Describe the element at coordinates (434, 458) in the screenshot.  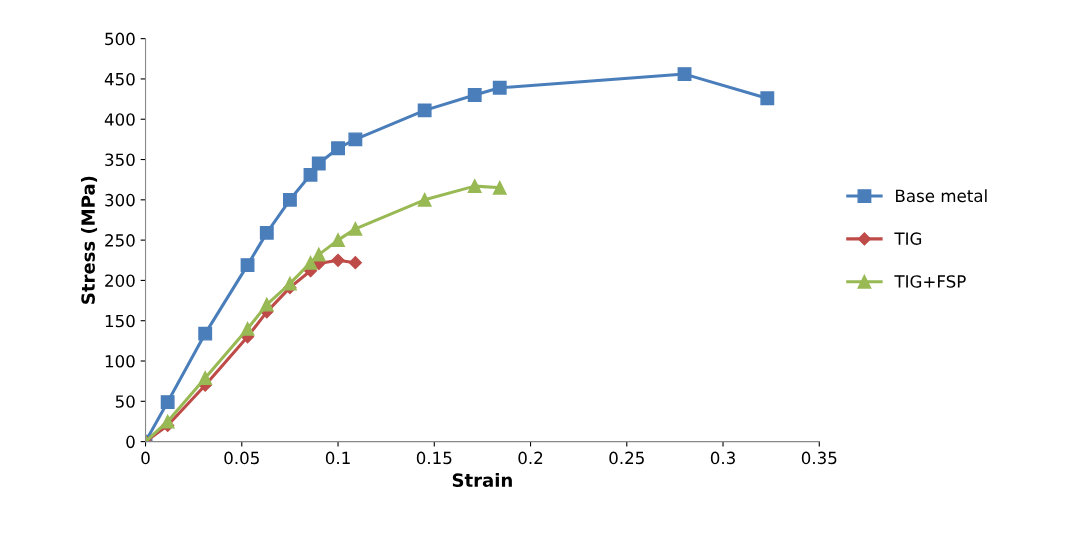
I see `x-tick-label: 0.15` at that location.